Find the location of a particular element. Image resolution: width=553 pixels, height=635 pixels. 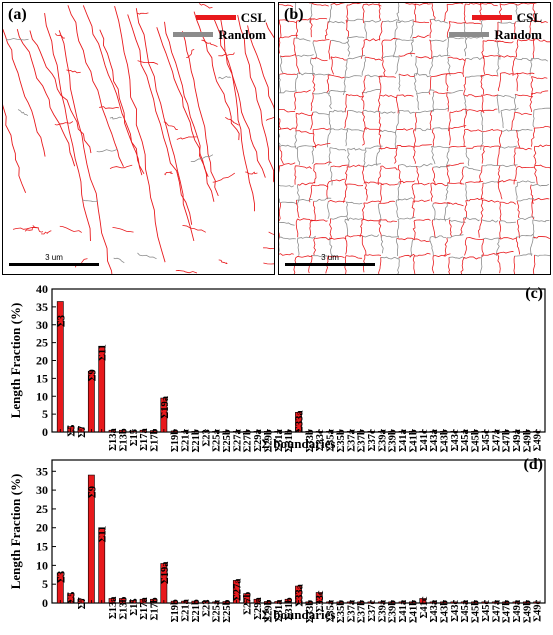

scale-bar: 3 um is located at coordinates (54, 259).